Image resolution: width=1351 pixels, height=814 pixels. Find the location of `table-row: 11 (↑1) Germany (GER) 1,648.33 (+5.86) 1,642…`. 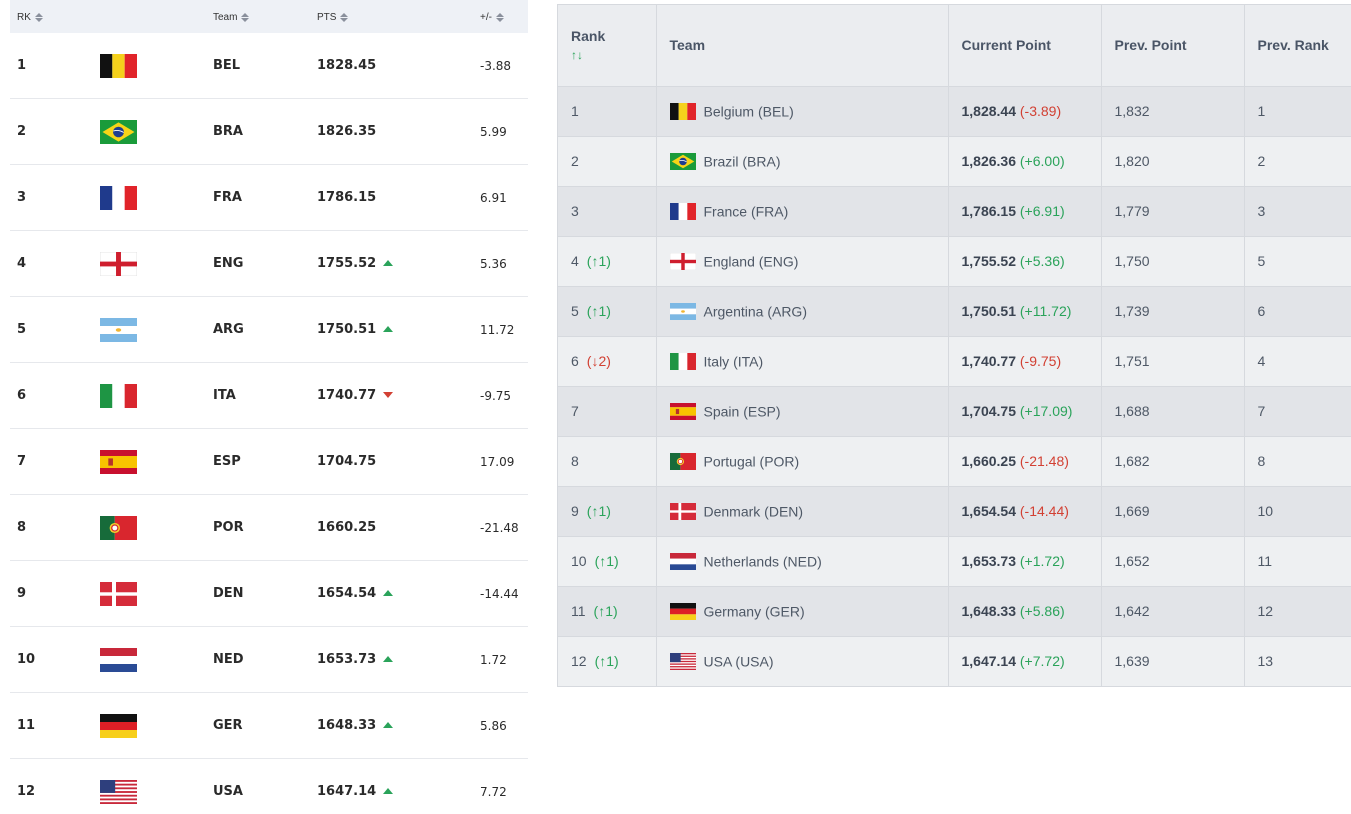

table-row: 11 (↑1) Germany (GER) 1,648.33 (+5.86) 1,642… is located at coordinates (954, 611).